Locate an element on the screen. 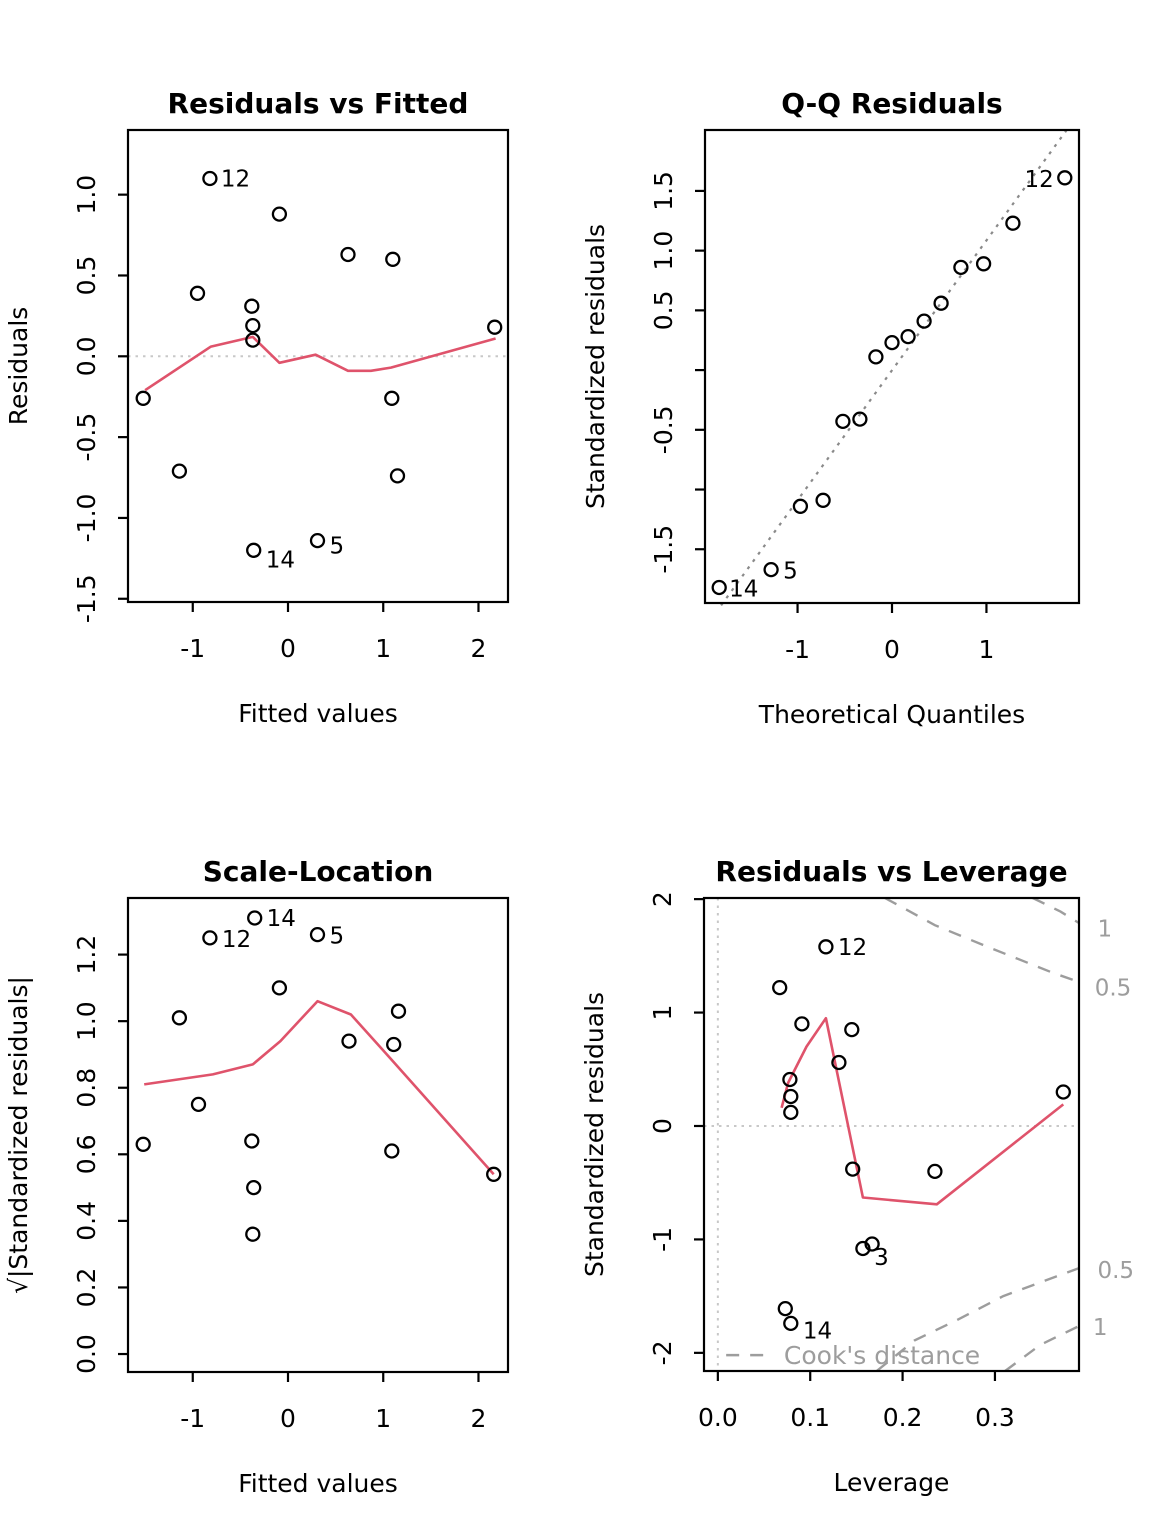 This screenshot has width=1152, height=1540. y-tick-label: 2 is located at coordinates (662, 899).